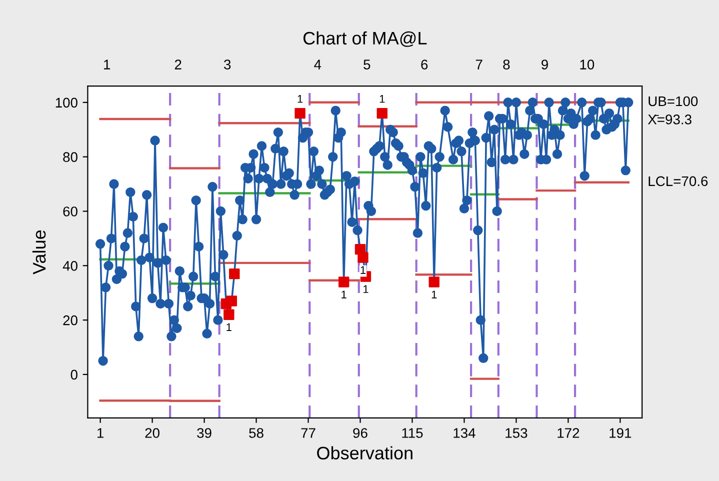  What do you see at coordinates (621, 433) in the screenshot?
I see `x-tick-label: 191` at bounding box center [621, 433].